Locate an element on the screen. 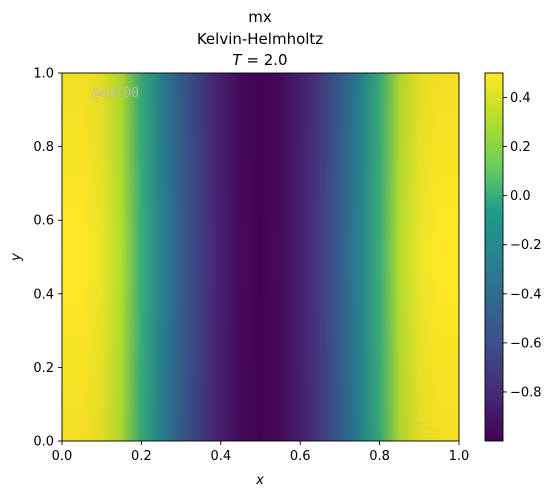  y-tick-label: 0.2 is located at coordinates (43, 368).